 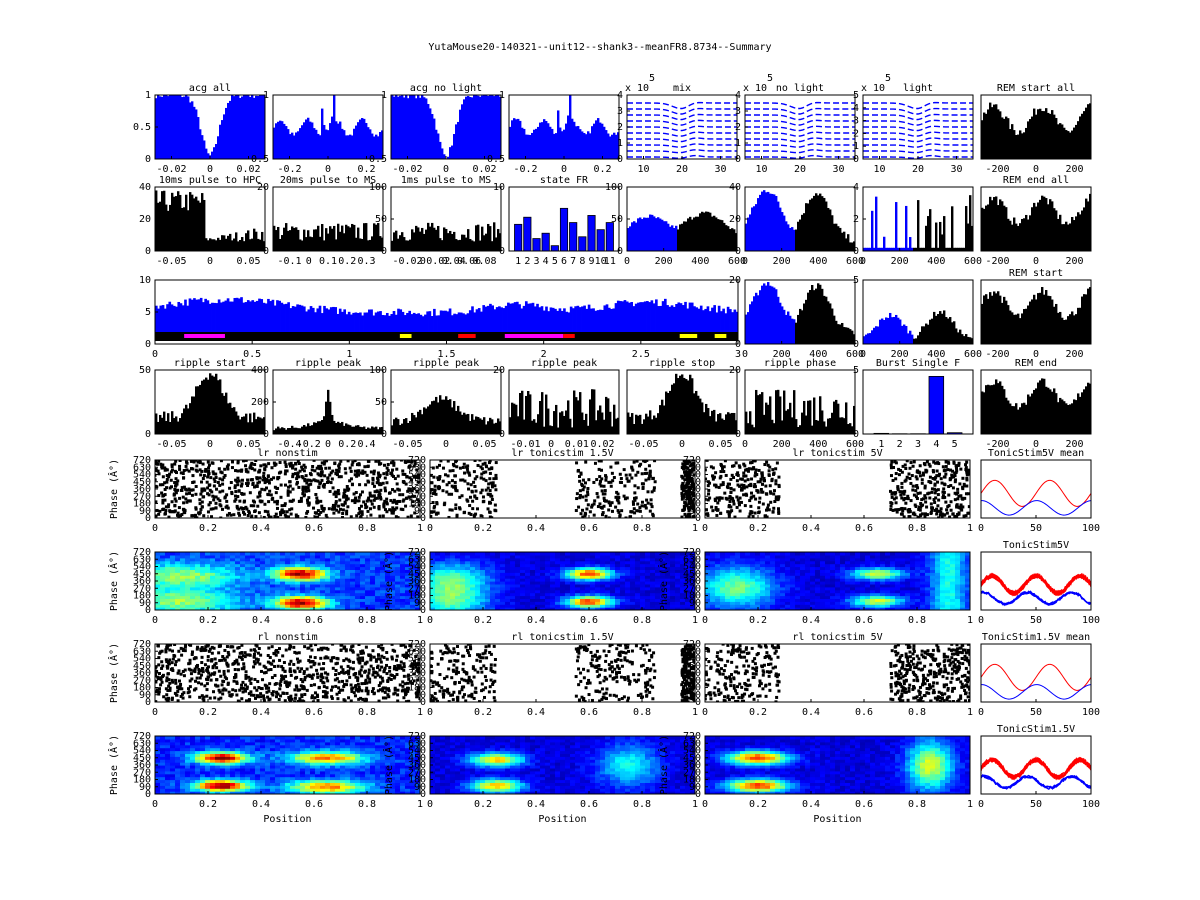 What do you see at coordinates (502, 251) in the screenshot?
I see `y-tick-label: 0` at bounding box center [502, 251].